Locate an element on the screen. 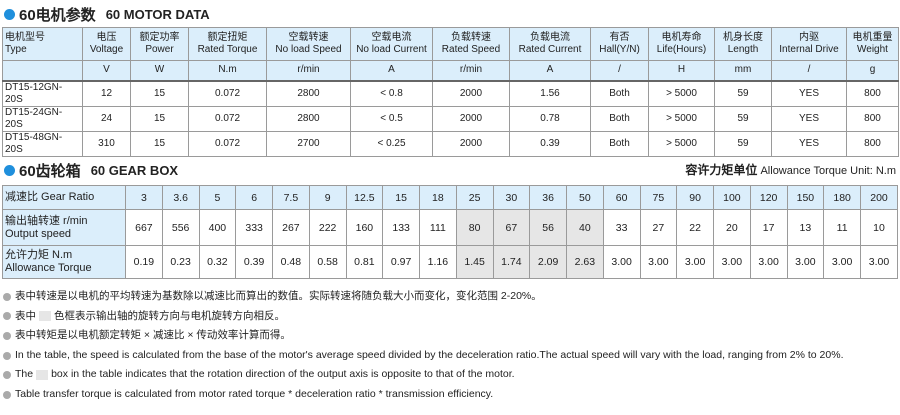  table-cell: 13 is located at coordinates (805, 227).